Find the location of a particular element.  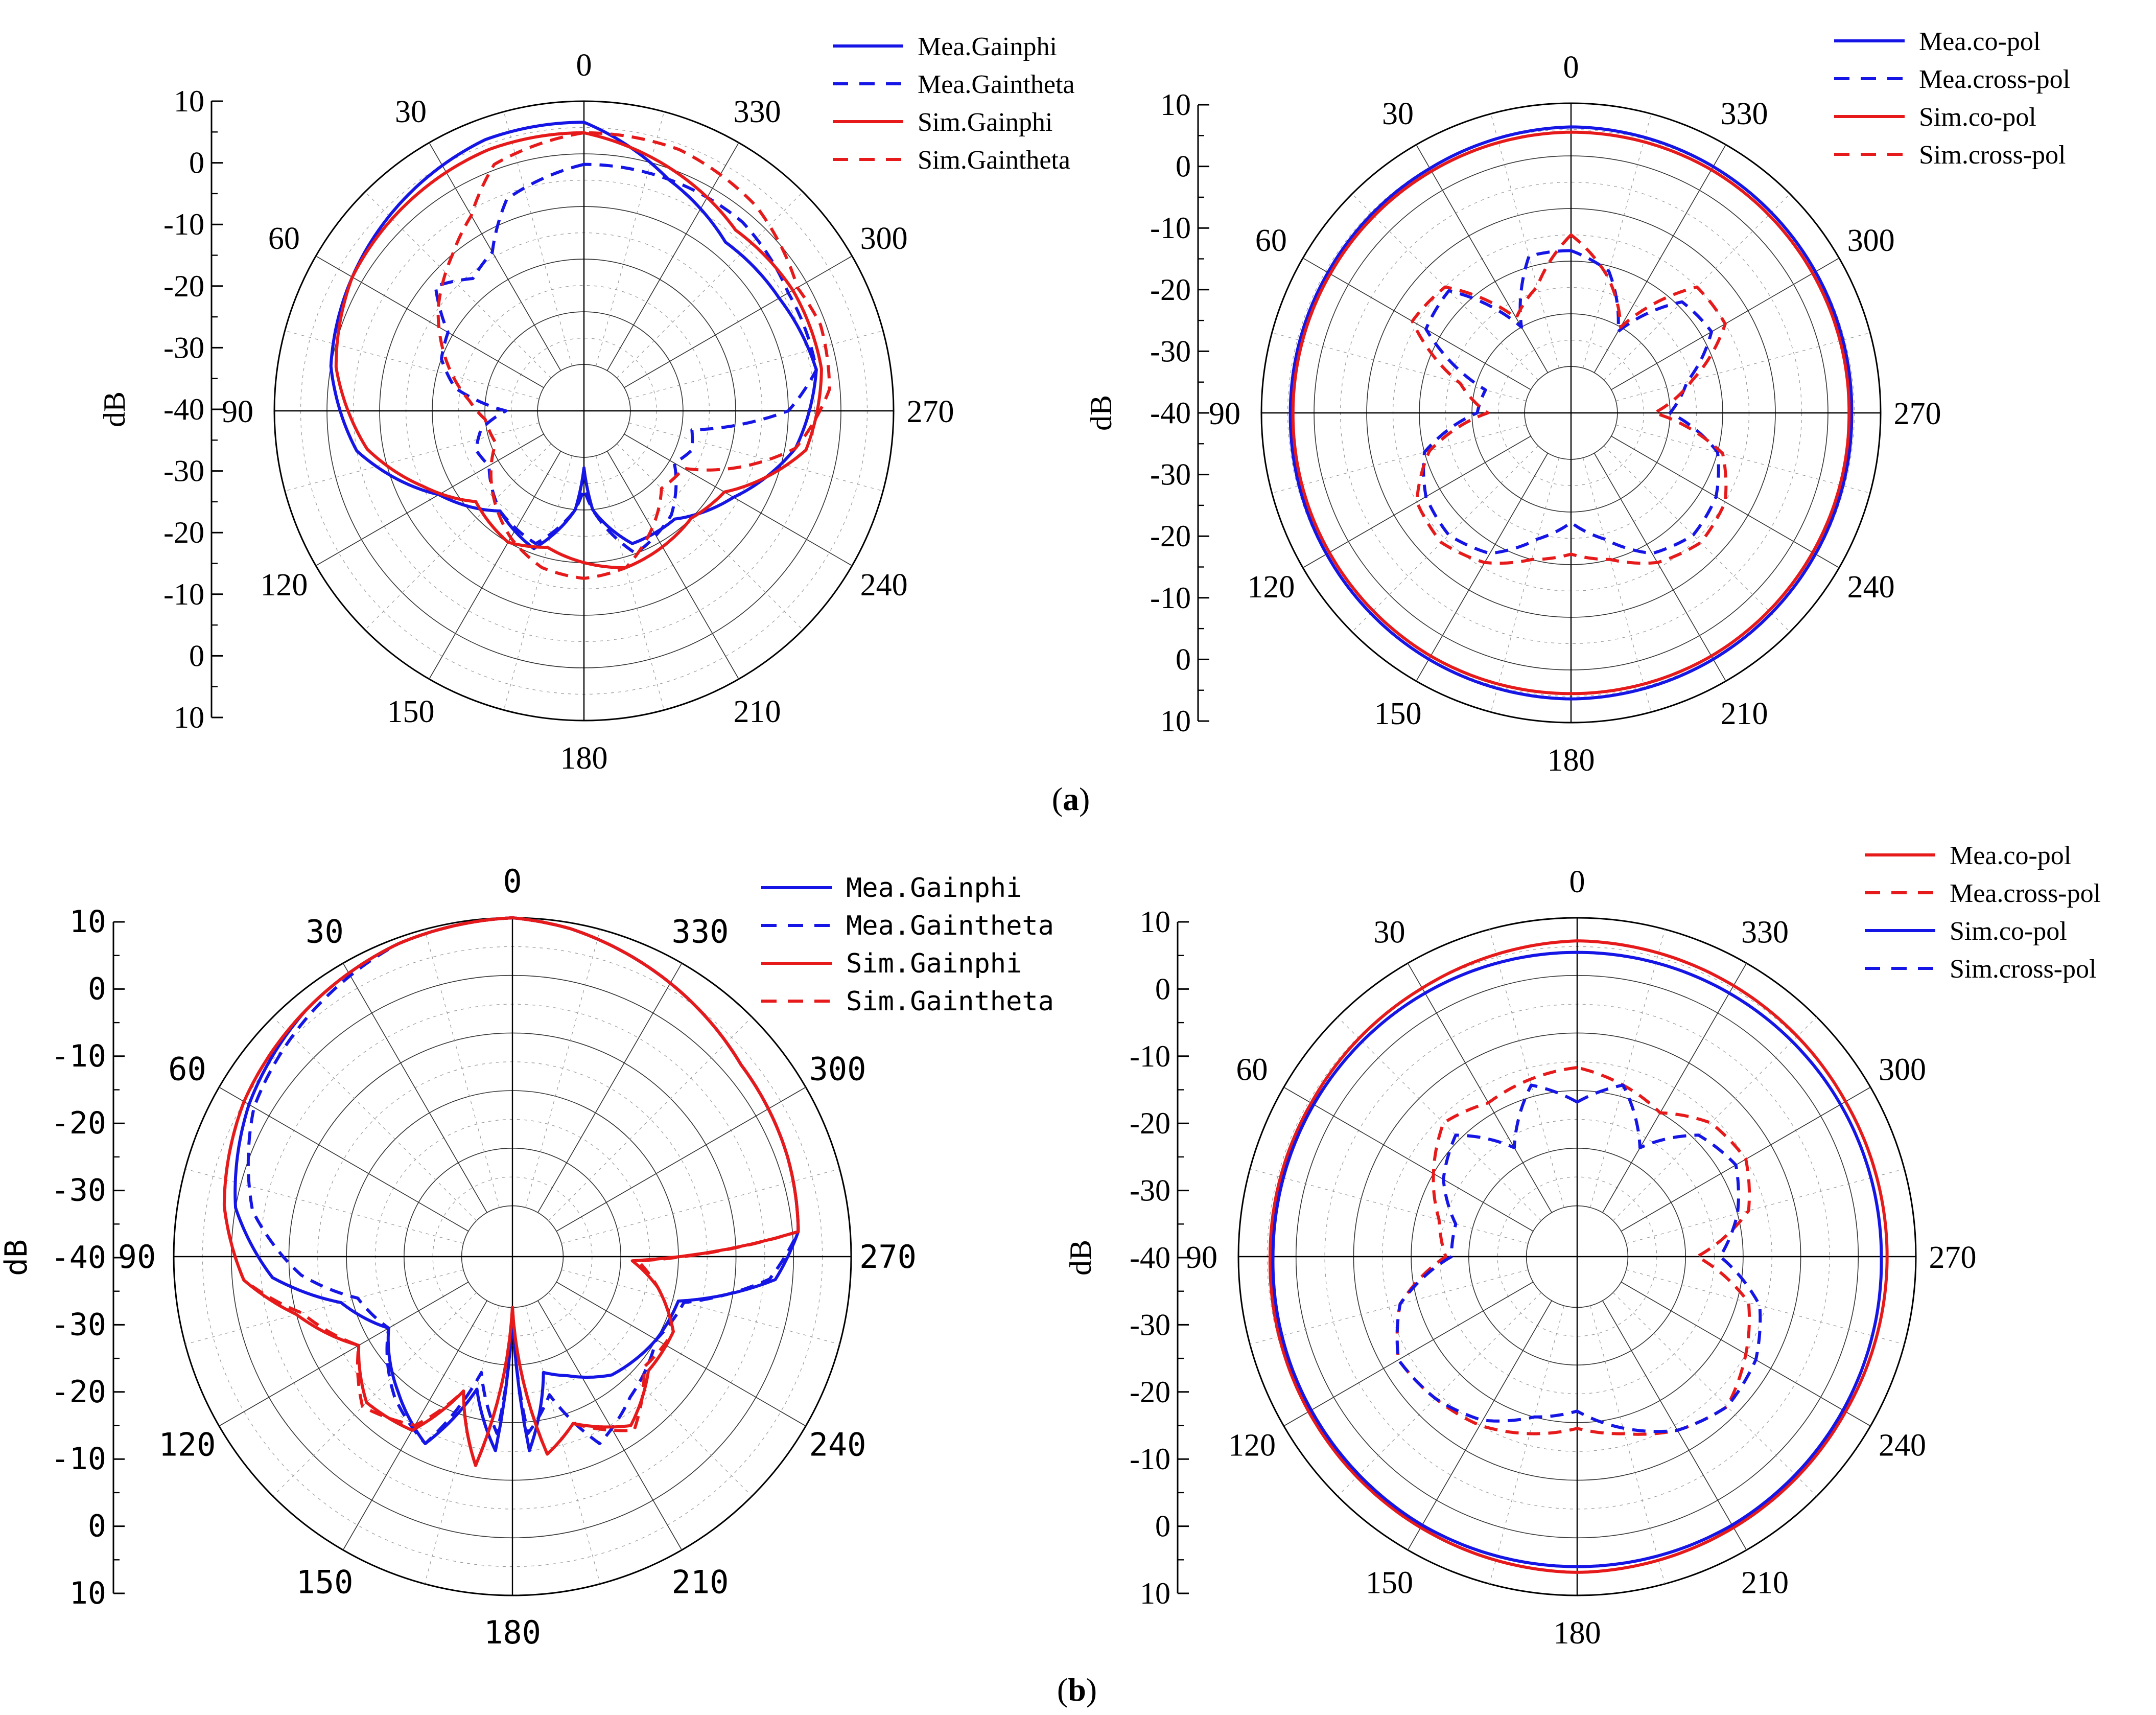

angle-label-60: 60 is located at coordinates (1252, 1070).